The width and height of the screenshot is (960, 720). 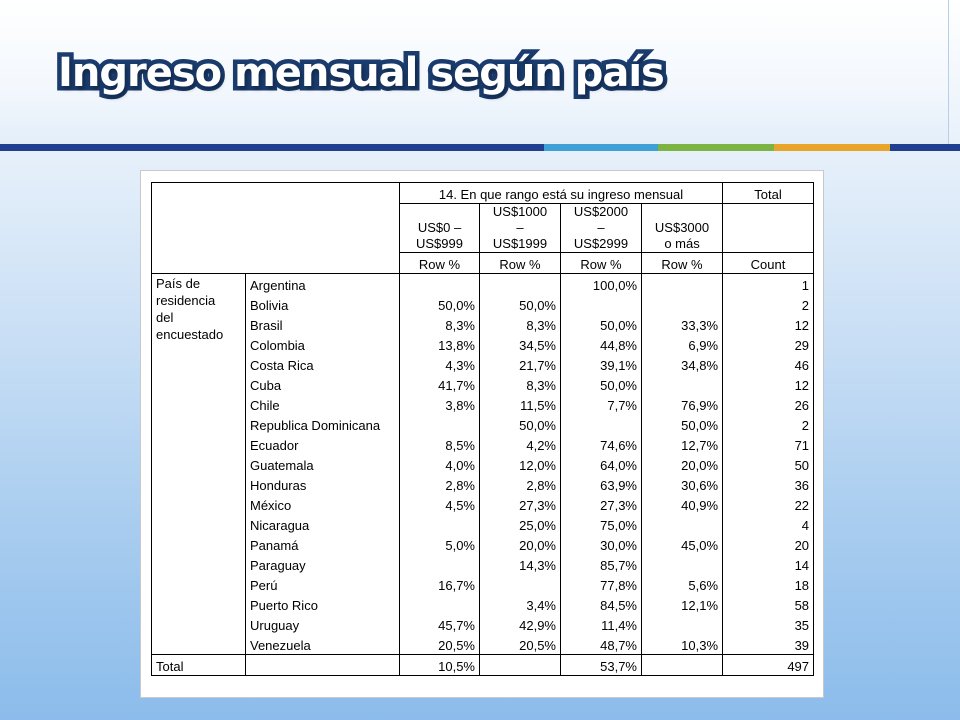 What do you see at coordinates (601, 404) in the screenshot?
I see `row-percent-cell: 7,7%` at bounding box center [601, 404].